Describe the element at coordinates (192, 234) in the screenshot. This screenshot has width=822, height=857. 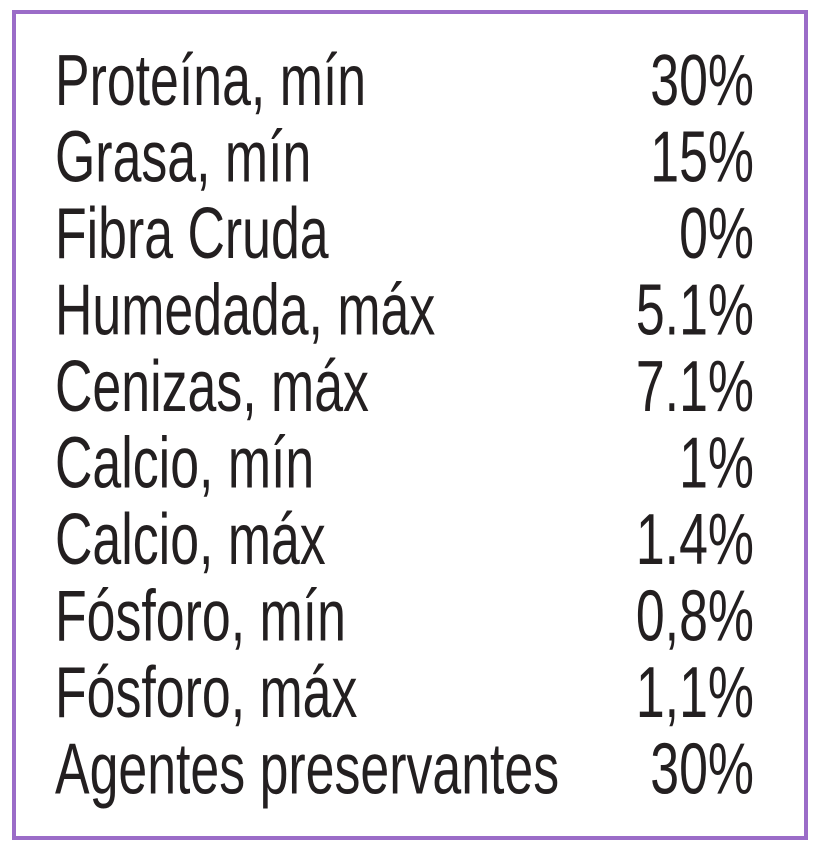
I see `row-label: Fibra Cruda` at that location.